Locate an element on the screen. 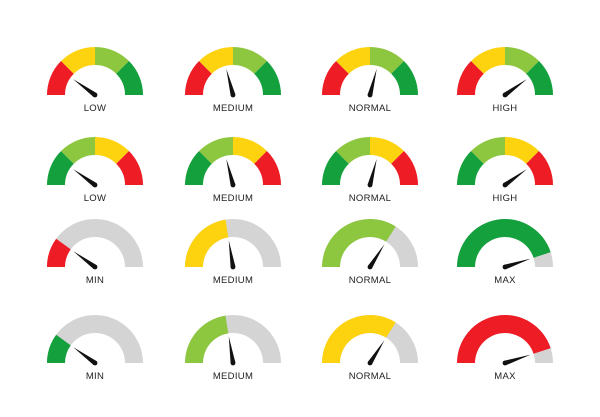 This screenshot has width=600, height=417. gauge-track is located at coordinates (95, 243).